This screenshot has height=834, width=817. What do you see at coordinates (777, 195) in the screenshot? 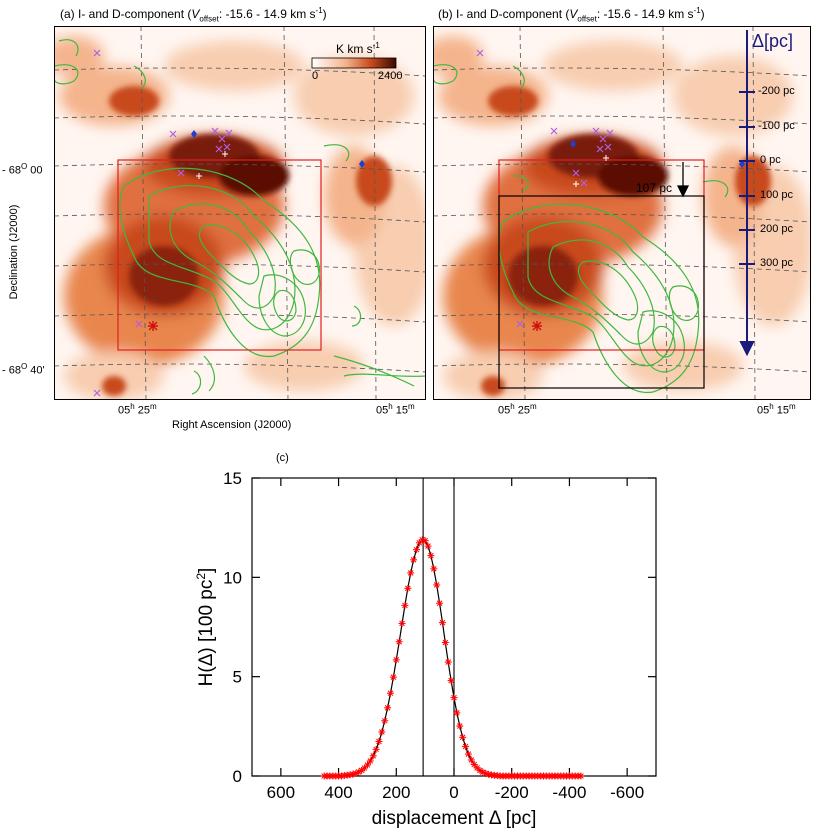
I see `delta-tick-3: 100 pc` at bounding box center [777, 195].